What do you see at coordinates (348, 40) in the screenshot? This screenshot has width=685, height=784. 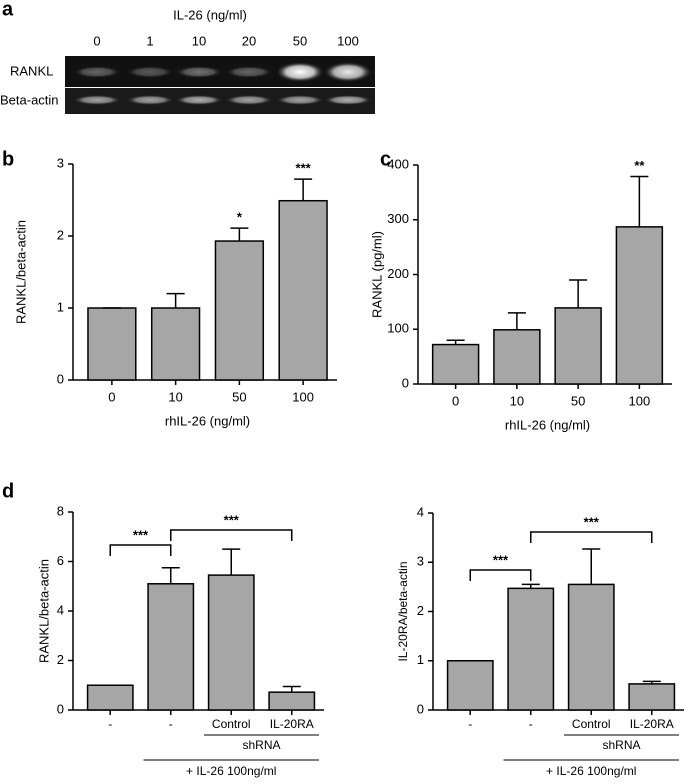 I see `lane-label: 100` at bounding box center [348, 40].